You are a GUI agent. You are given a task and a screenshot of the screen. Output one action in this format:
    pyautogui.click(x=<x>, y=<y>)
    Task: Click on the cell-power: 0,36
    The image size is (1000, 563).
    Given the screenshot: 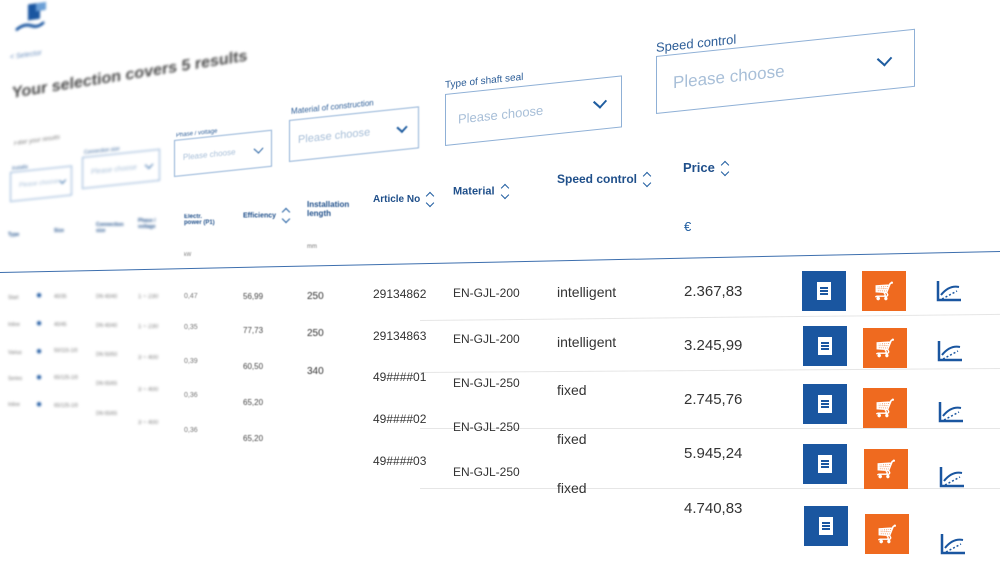 What is the action you would take?
    pyautogui.click(x=191, y=395)
    